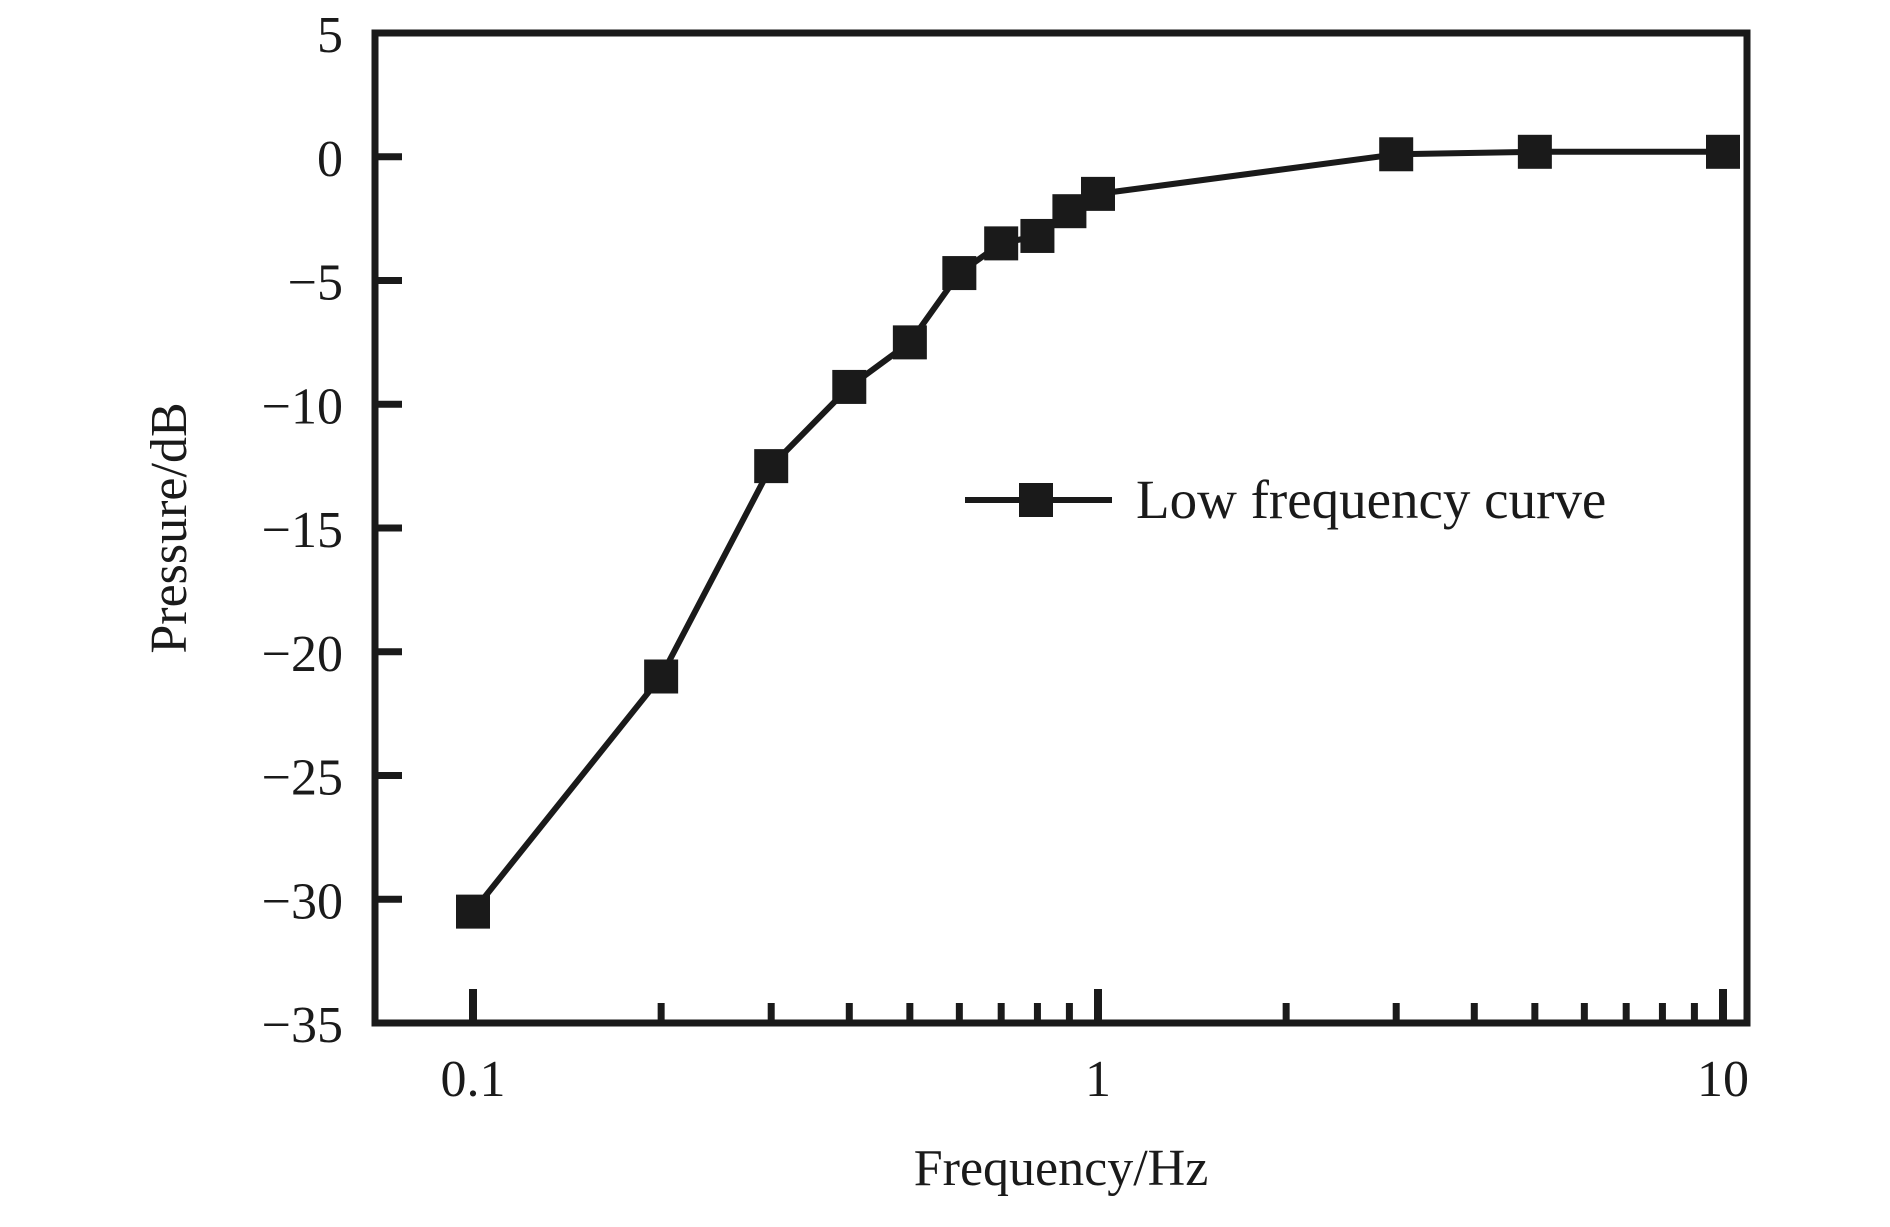 This screenshot has height=1227, width=1890. What do you see at coordinates (315, 283) in the screenshot?
I see `y-tick-label-2: −5` at bounding box center [315, 283].